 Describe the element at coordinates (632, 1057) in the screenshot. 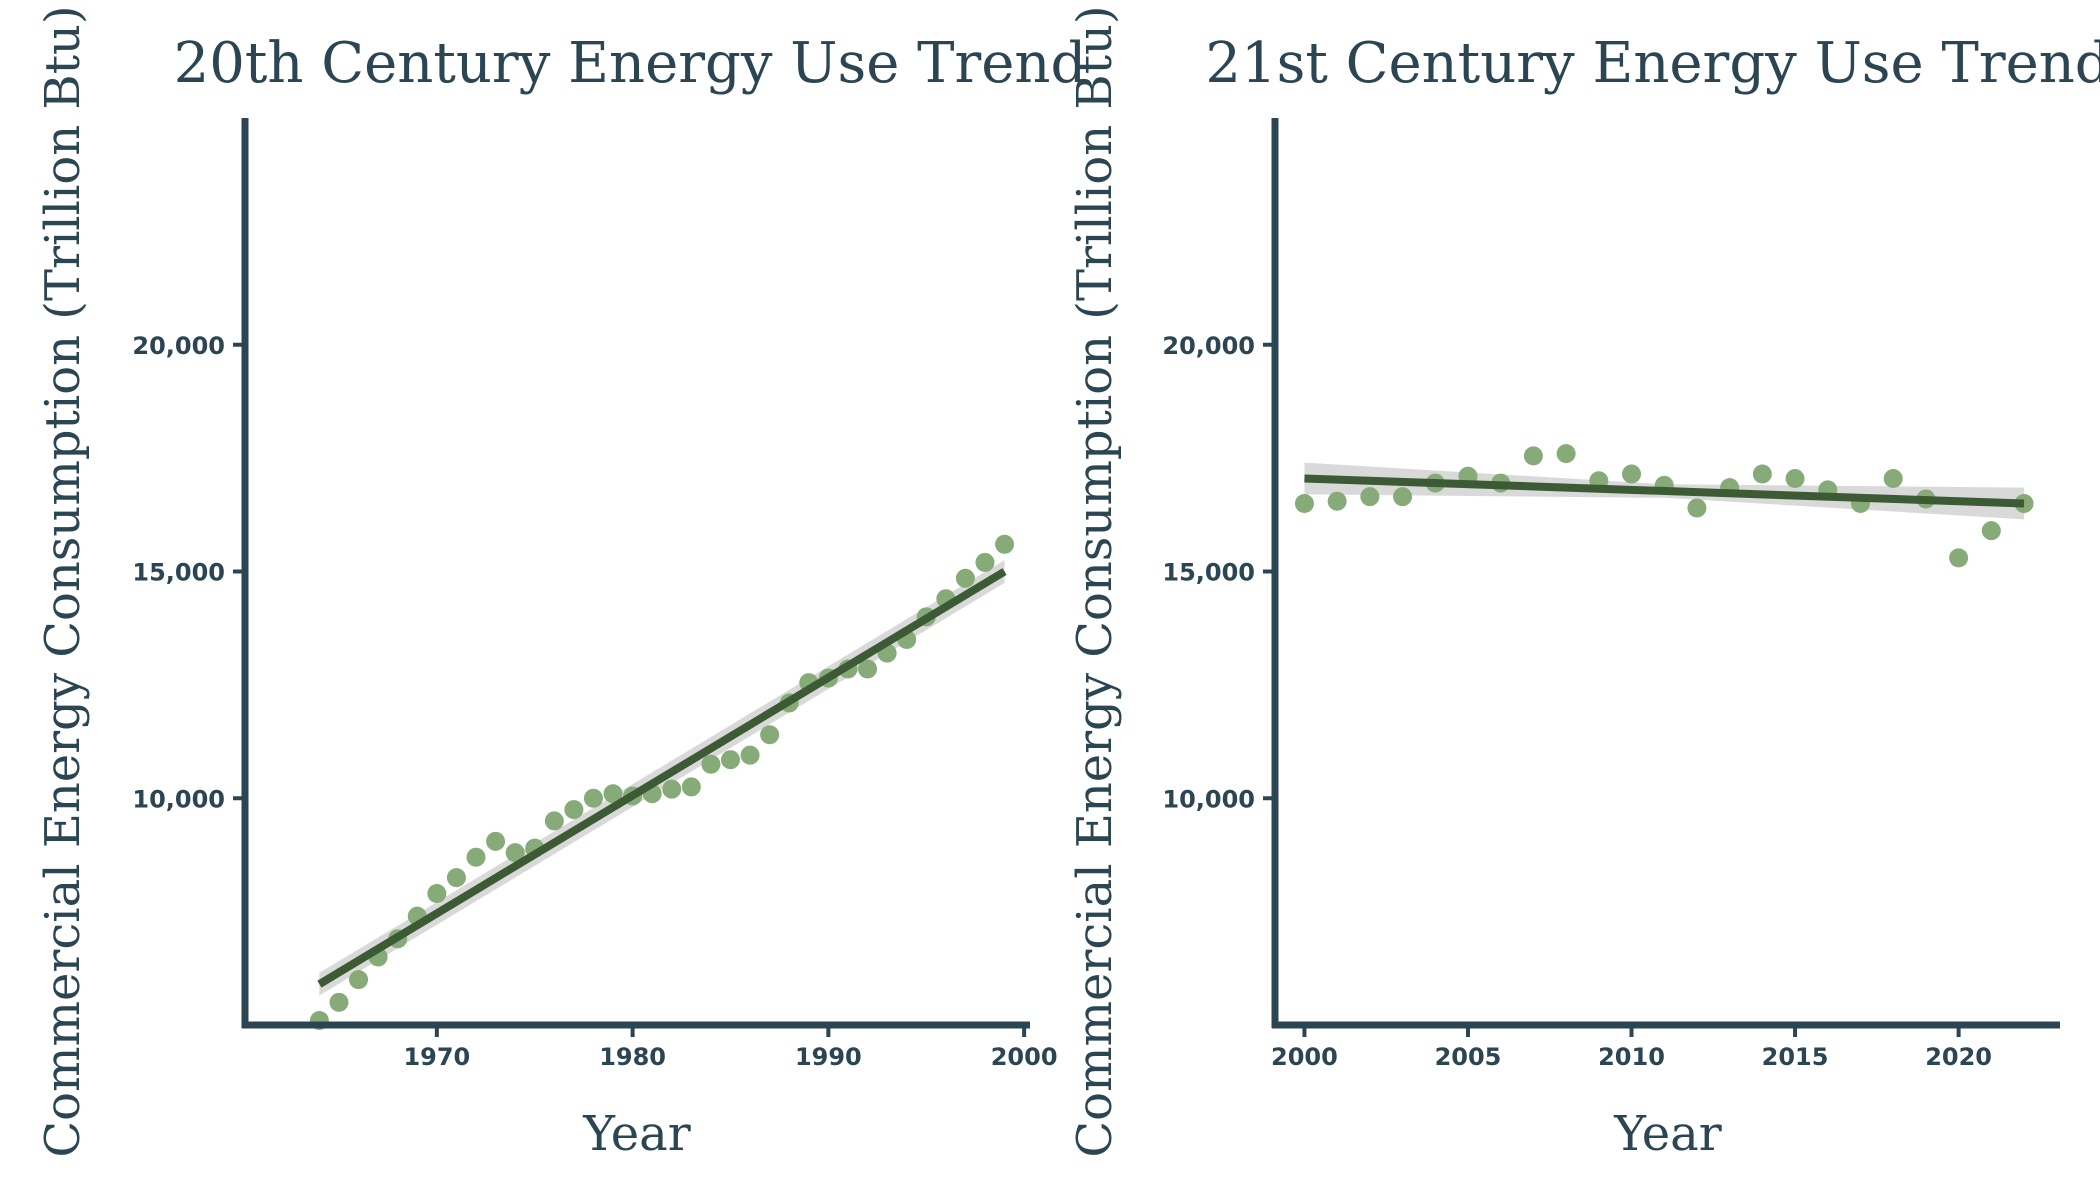

I see `x-tick-label: 1980` at that location.